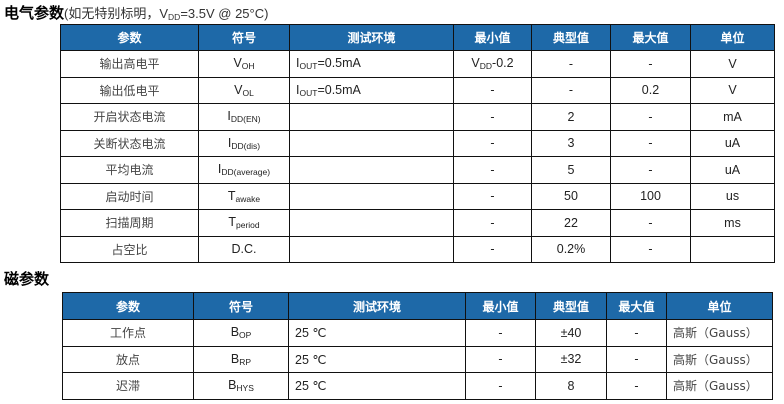  What do you see at coordinates (571, 170) in the screenshot?
I see `typ-cell: 5` at bounding box center [571, 170].